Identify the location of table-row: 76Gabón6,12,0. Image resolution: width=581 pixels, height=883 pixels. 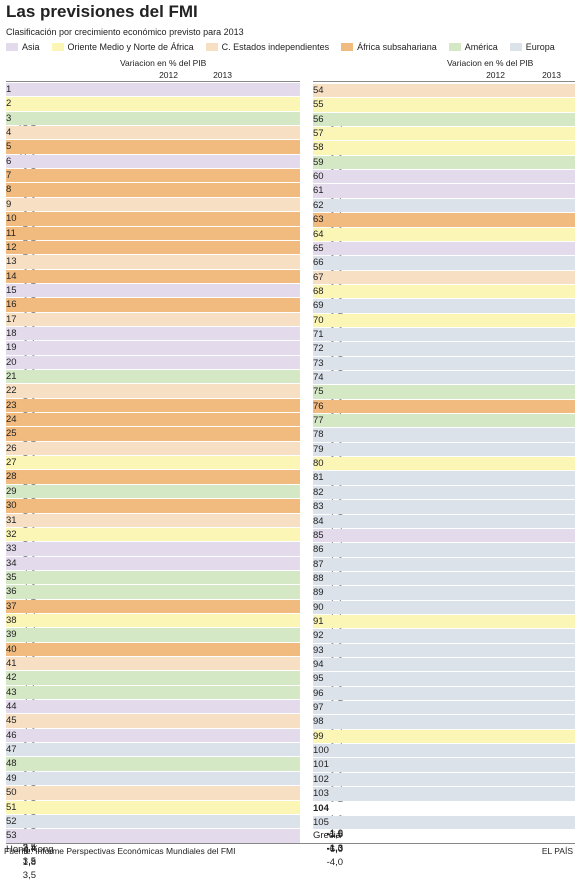
(444, 425).